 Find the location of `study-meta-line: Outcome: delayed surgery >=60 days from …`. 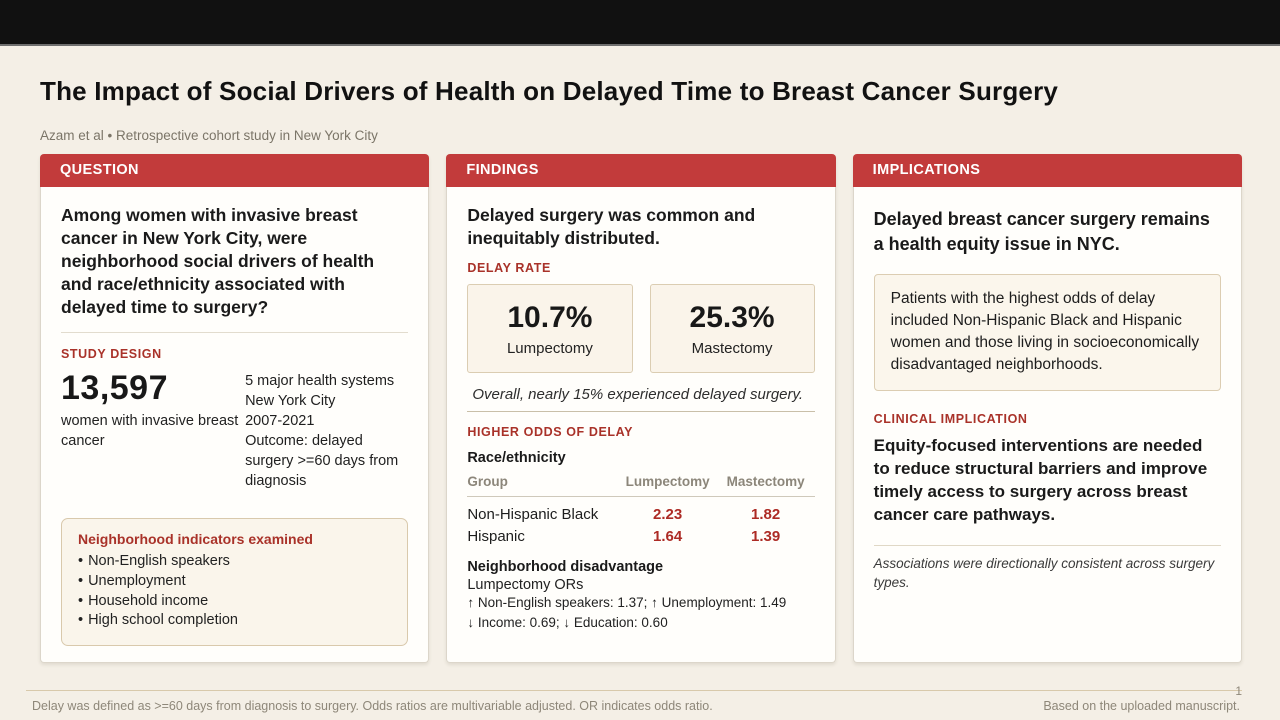

study-meta-line: Outcome: delayed surgery >=60 days from … is located at coordinates (322, 461).